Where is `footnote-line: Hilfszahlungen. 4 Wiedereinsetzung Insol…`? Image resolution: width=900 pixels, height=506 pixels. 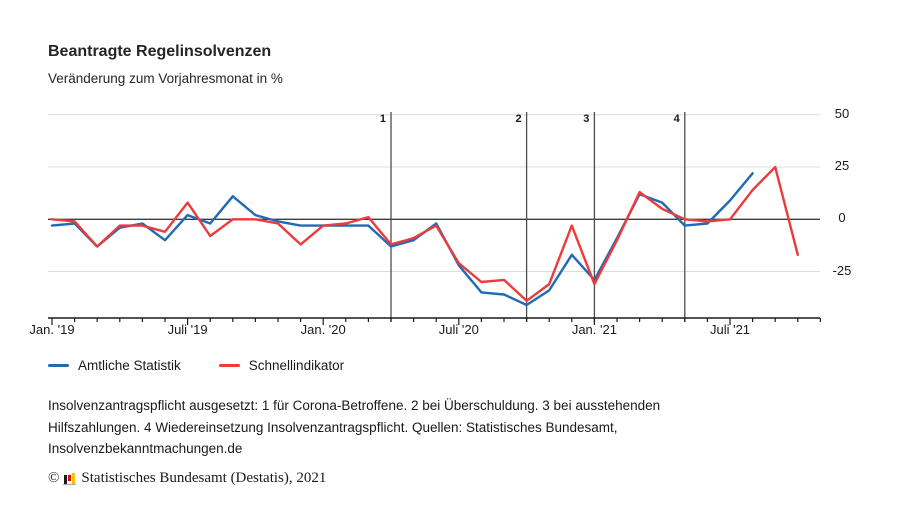
footnote-line: Hilfszahlungen. 4 Wiedereinsetzung Insol… is located at coordinates (333, 427).